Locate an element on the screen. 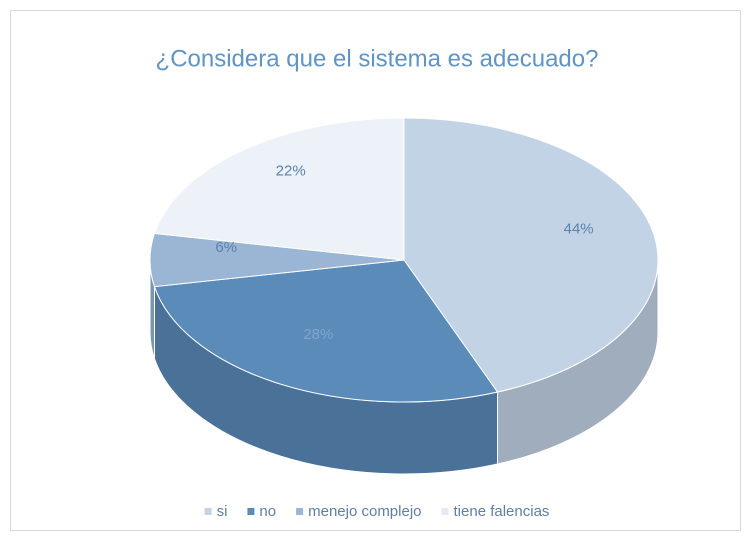 This screenshot has width=754, height=542. legend-label: no is located at coordinates (267, 511).